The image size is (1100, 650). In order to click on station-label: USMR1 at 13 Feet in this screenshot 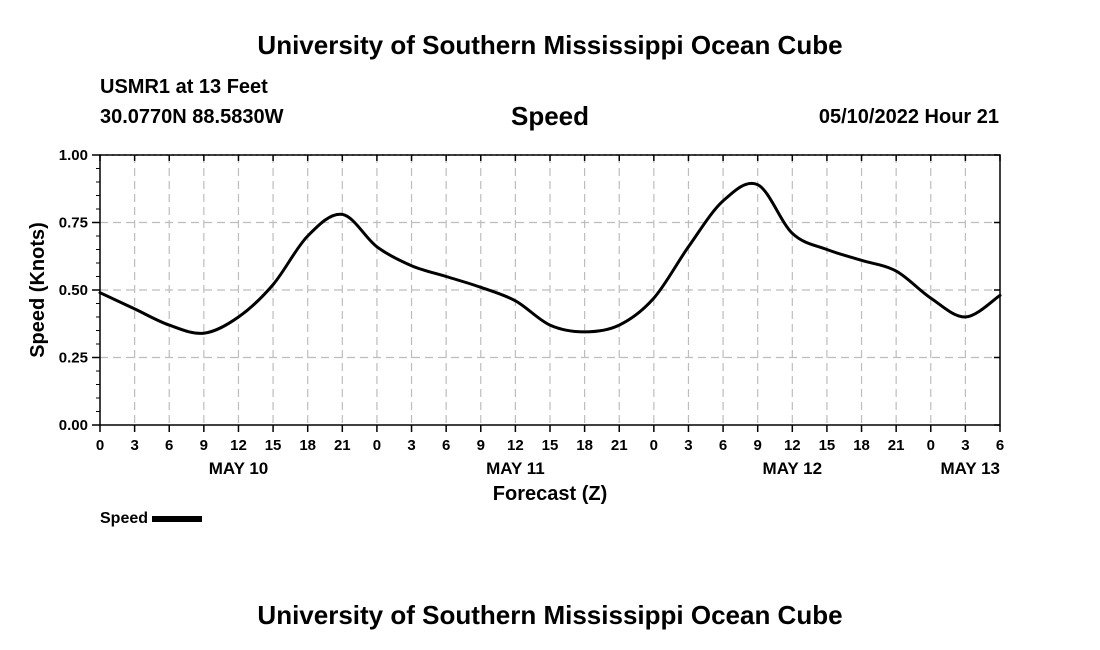, I will do `click(184, 87)`.